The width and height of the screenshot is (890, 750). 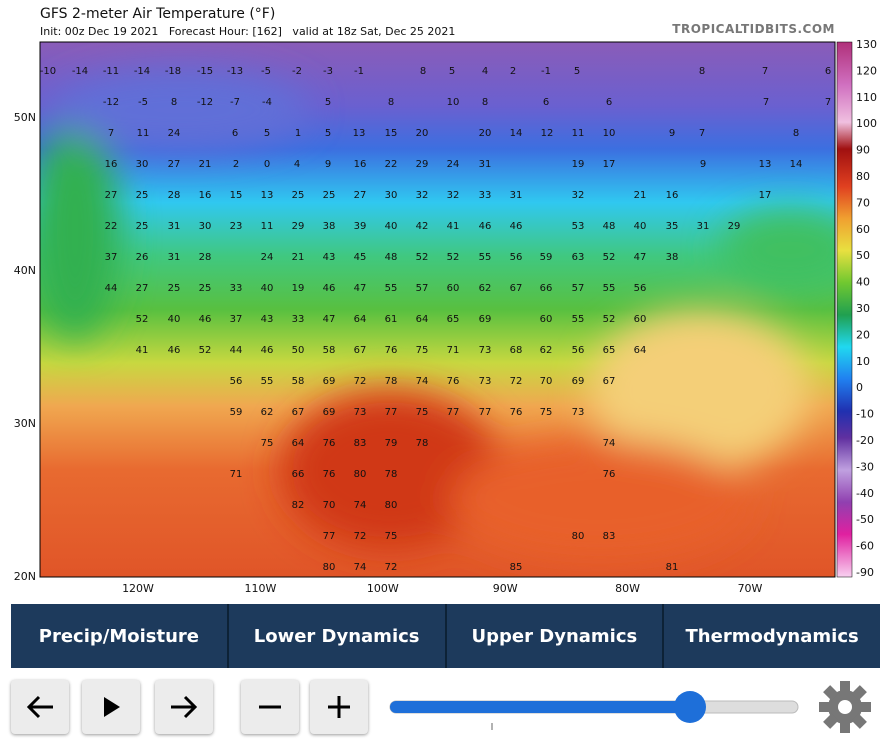 What do you see at coordinates (578, 226) in the screenshot?
I see `station-temperature: 53` at bounding box center [578, 226].